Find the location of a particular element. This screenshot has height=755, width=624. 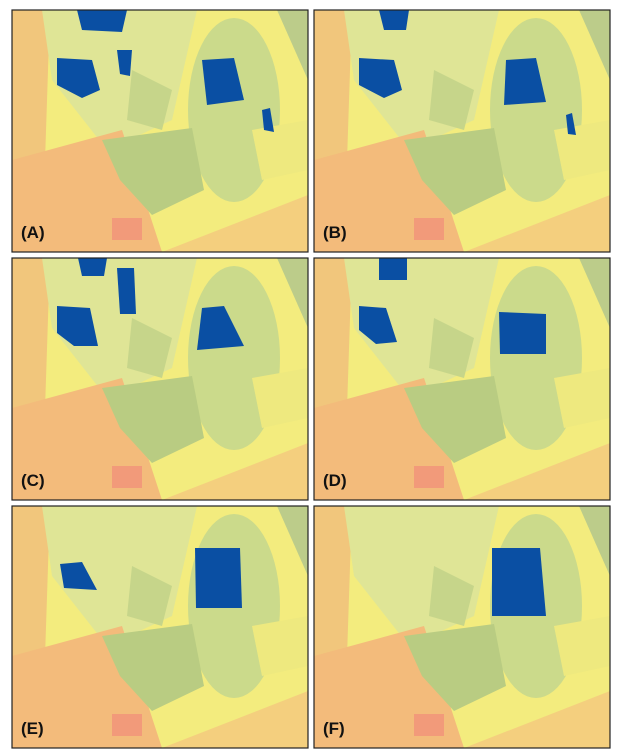

panel-label: (D) is located at coordinates (335, 480).